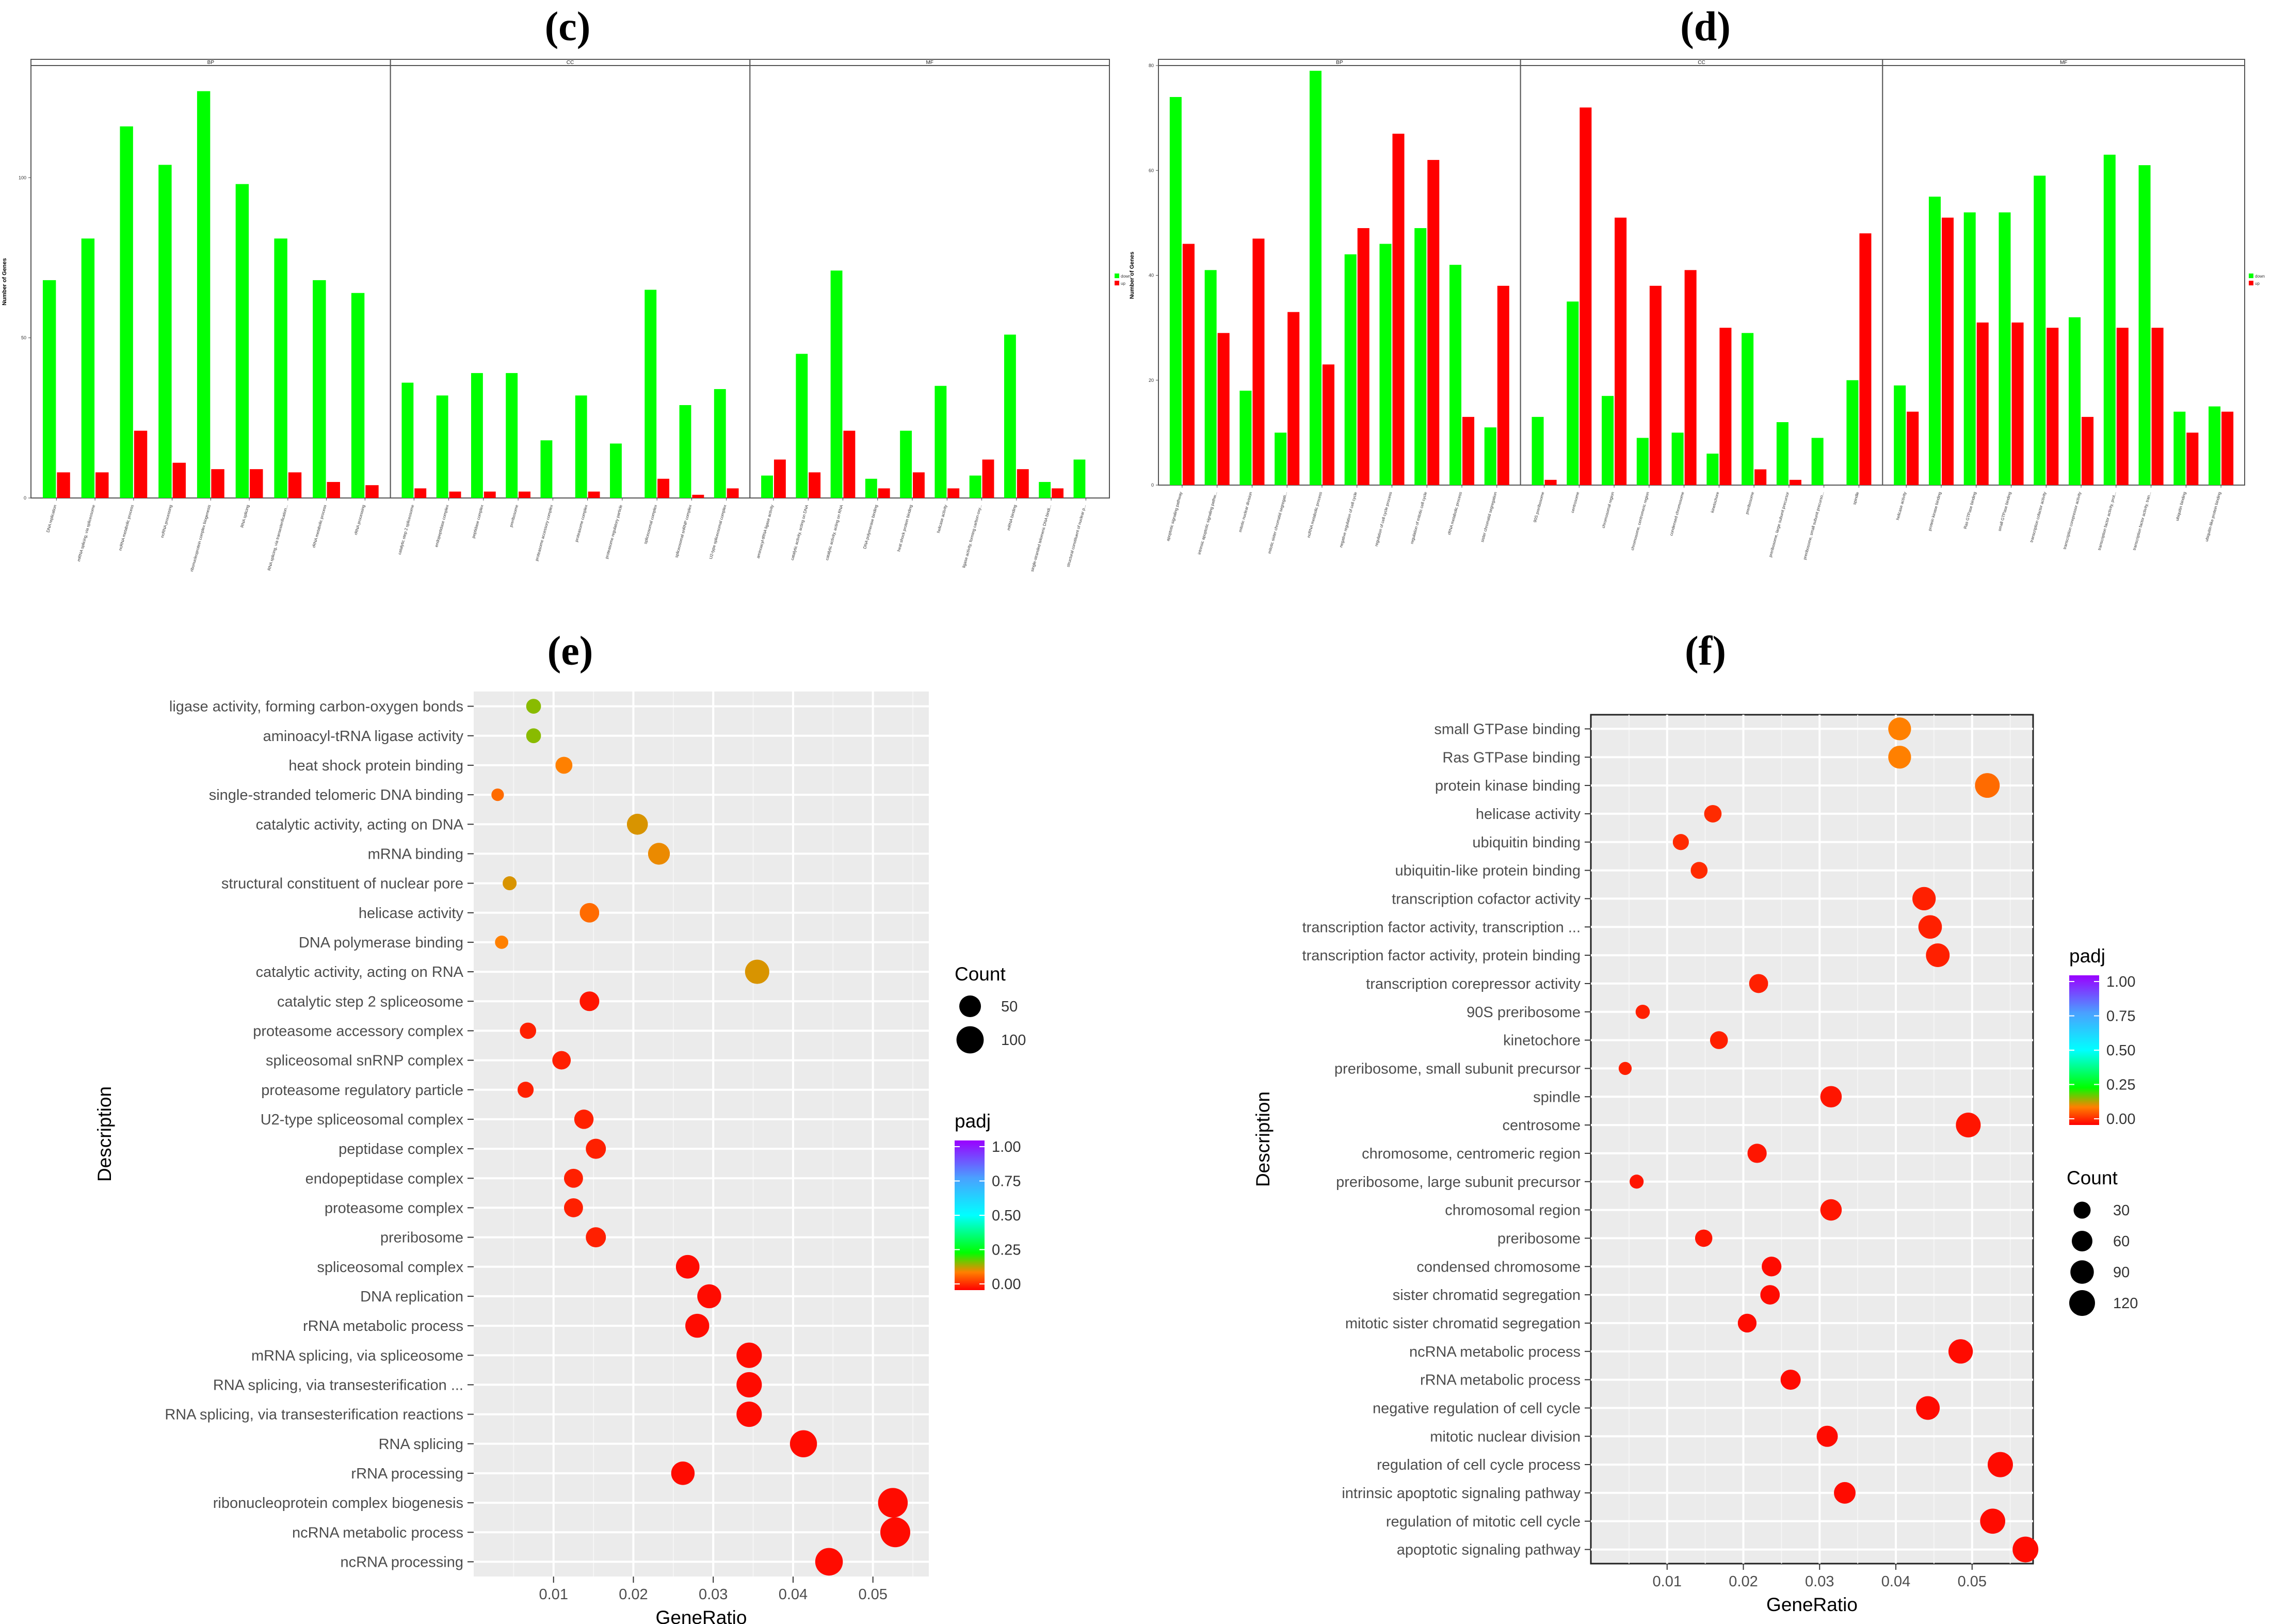 The width and height of the screenshot is (2272, 1624). I want to click on dot-apoptotic-signaling-pathway, so click(2025, 1550).